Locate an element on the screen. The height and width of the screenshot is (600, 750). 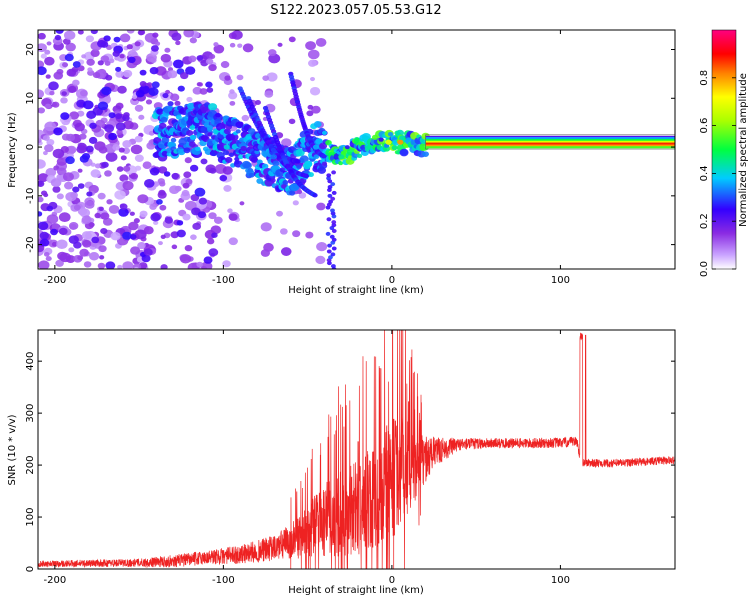
colorbar-gradient is located at coordinates (724, 149).